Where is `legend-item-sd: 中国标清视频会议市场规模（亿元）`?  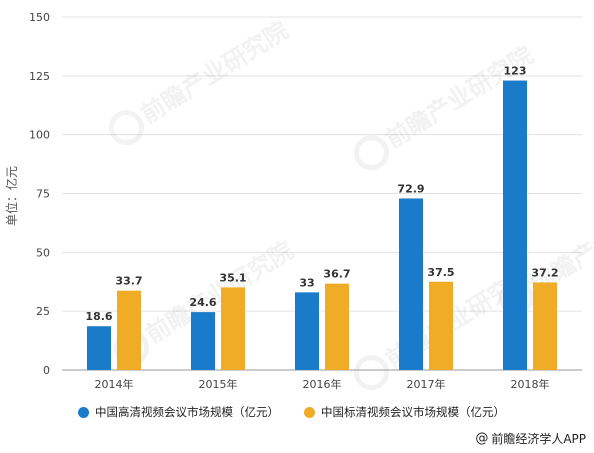
legend-item-sd: 中国标清视频会议市场规模（亿元） is located at coordinates (404, 412).